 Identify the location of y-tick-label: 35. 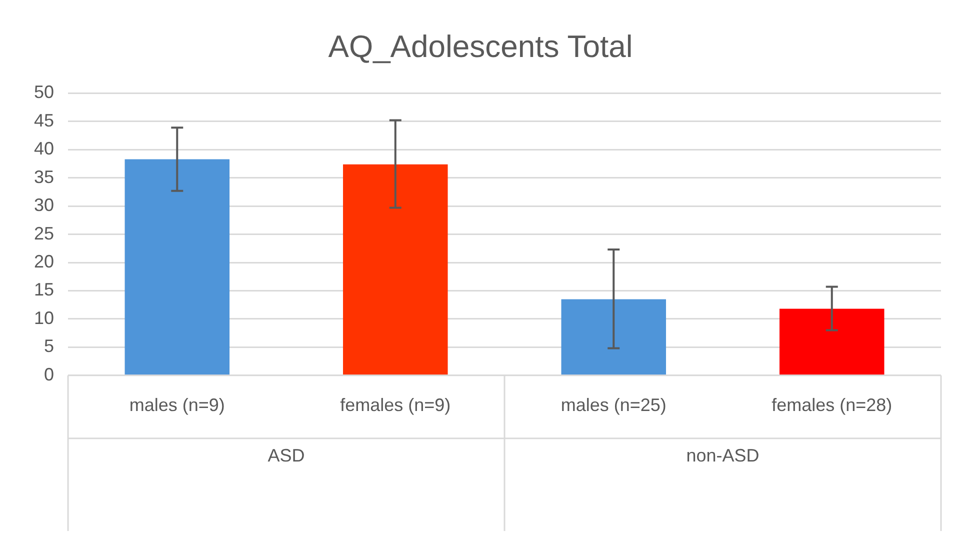
(44, 176).